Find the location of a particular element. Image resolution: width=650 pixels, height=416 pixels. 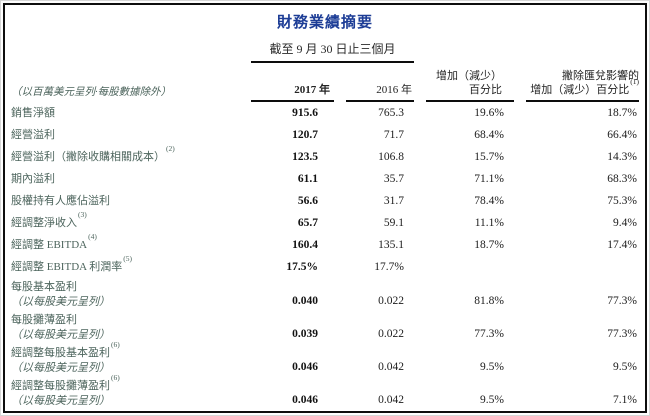

period-header-row: 截至 9 月 30 日止三個月 is located at coordinates (325, 51).